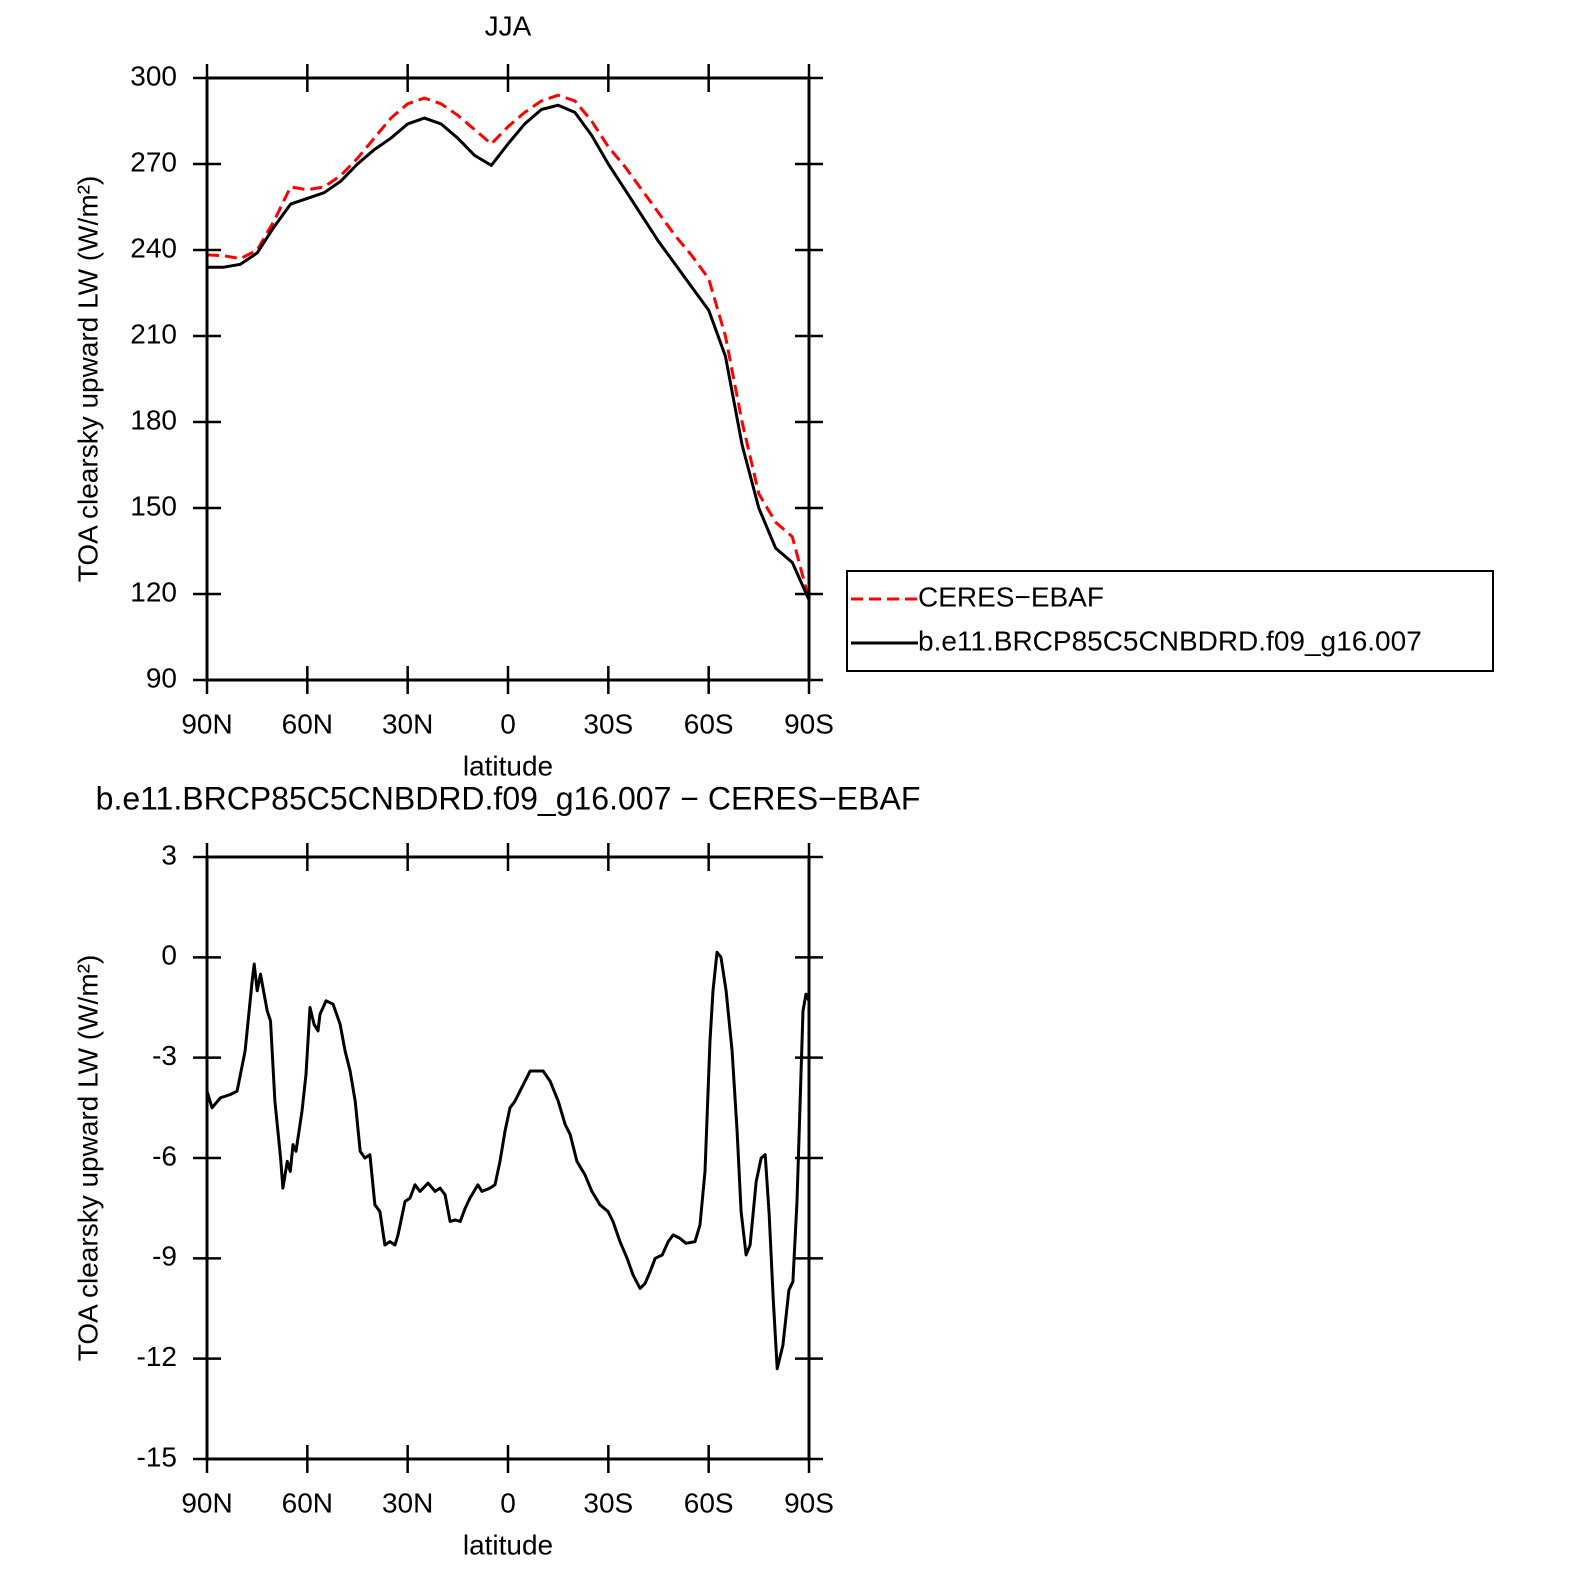 The height and width of the screenshot is (1569, 1569). What do you see at coordinates (153, 161) in the screenshot?
I see `y-tick-label: 270` at bounding box center [153, 161].